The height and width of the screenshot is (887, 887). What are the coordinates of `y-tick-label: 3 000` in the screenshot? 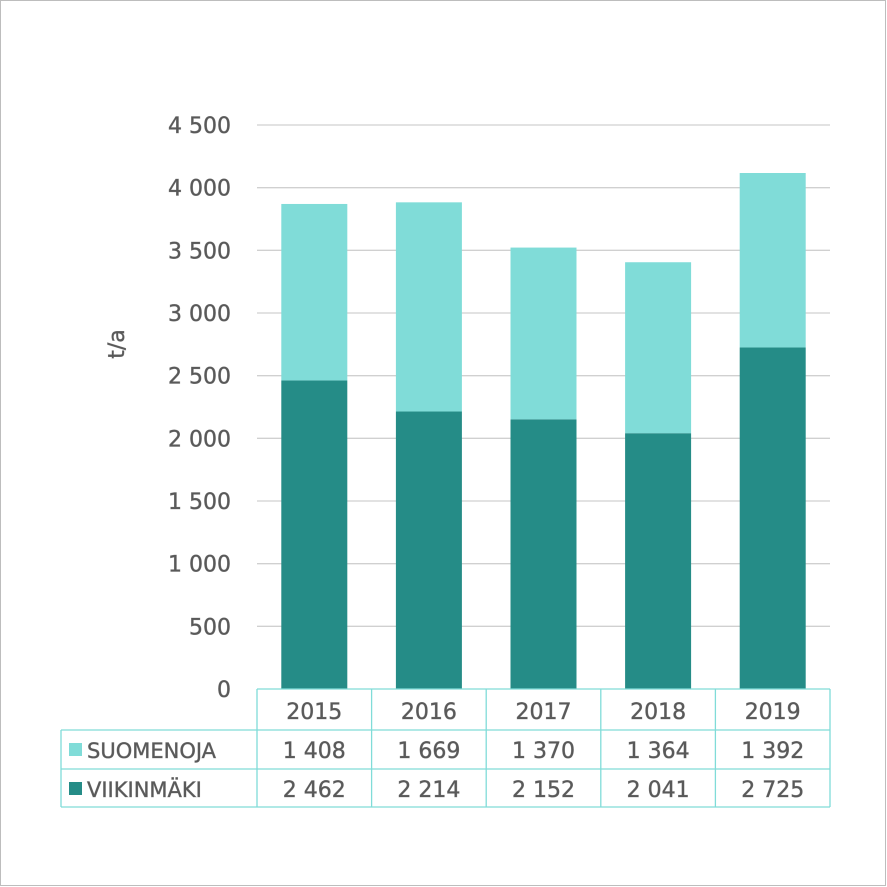 It's located at (199, 314).